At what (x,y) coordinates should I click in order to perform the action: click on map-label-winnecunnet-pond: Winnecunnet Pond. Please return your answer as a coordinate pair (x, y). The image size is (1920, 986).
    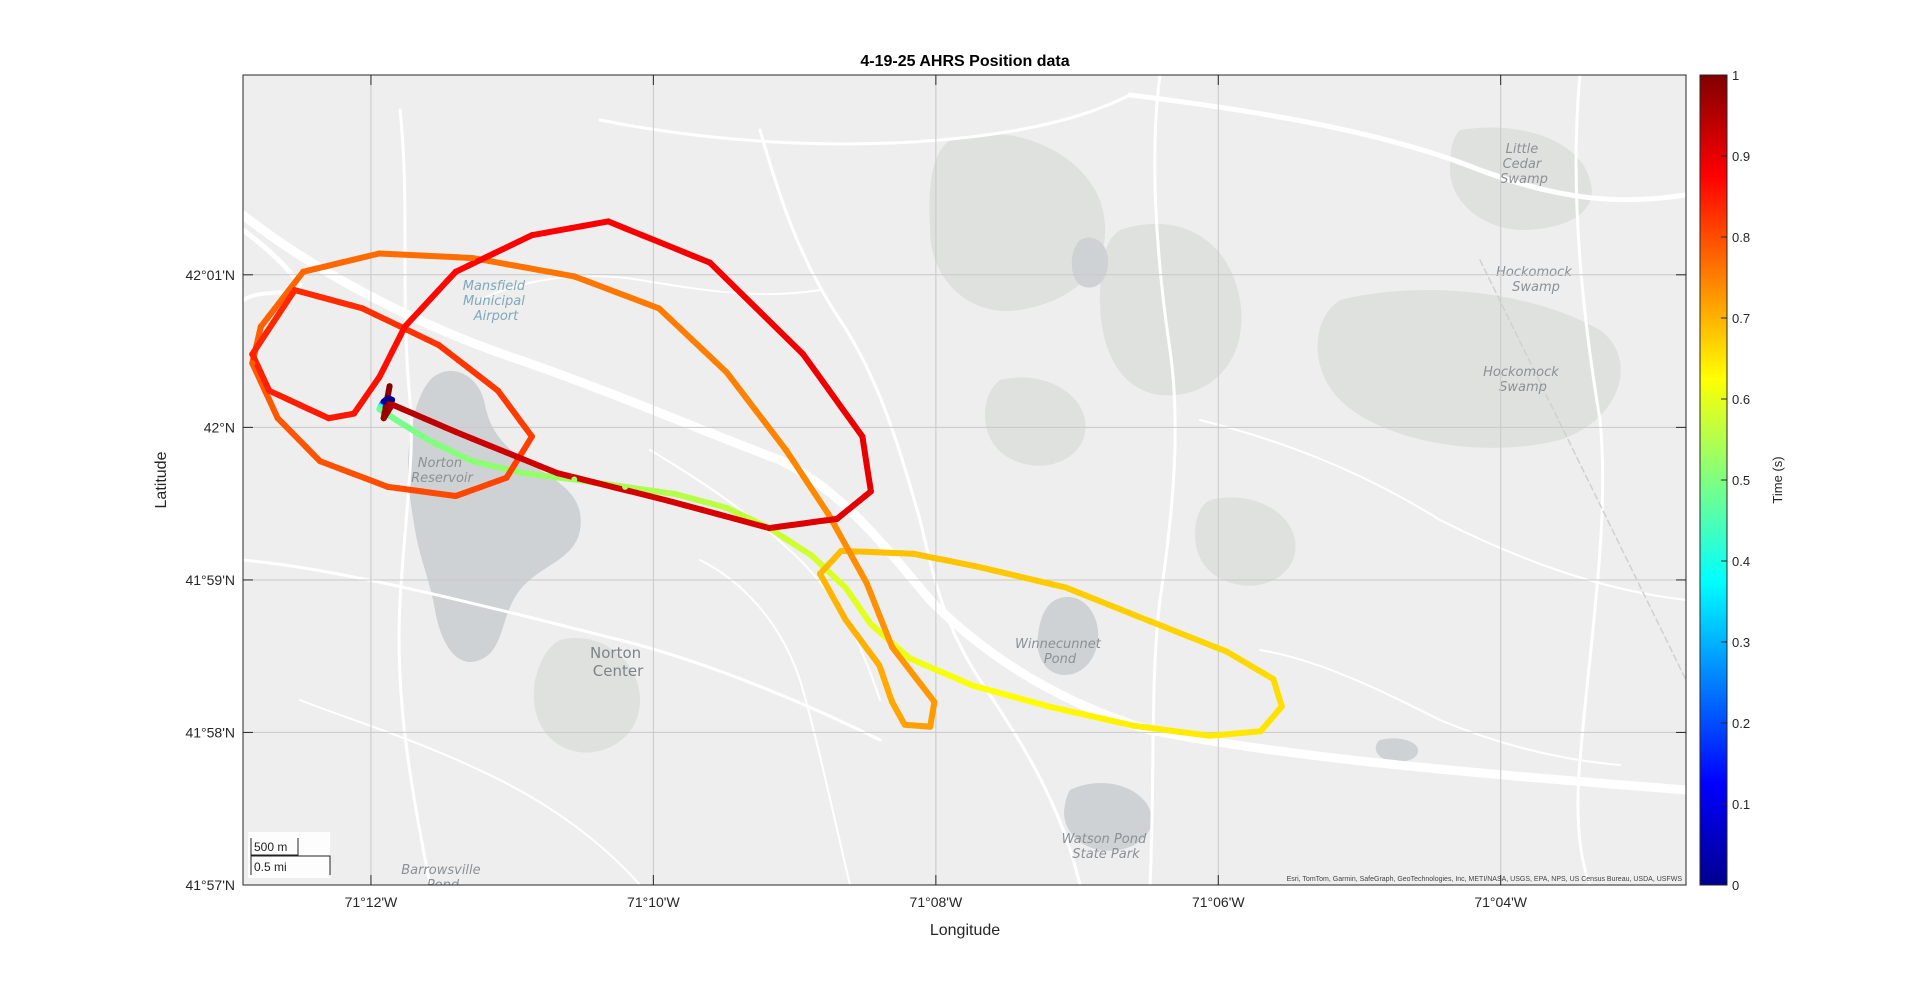
    Looking at the image, I should click on (1060, 652).